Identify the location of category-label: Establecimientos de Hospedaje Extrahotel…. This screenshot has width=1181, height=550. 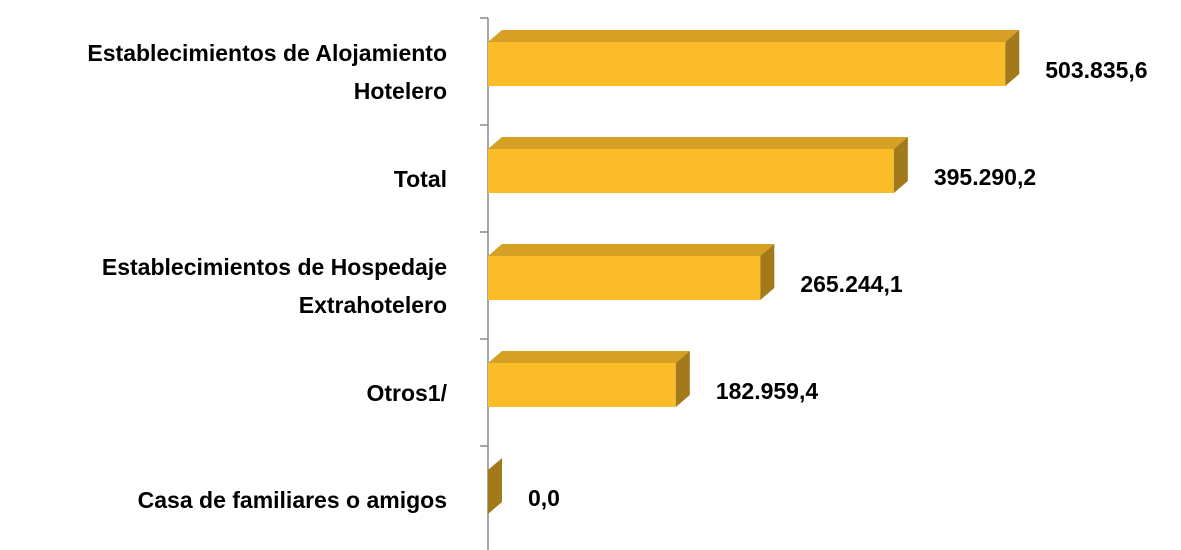
(274, 285).